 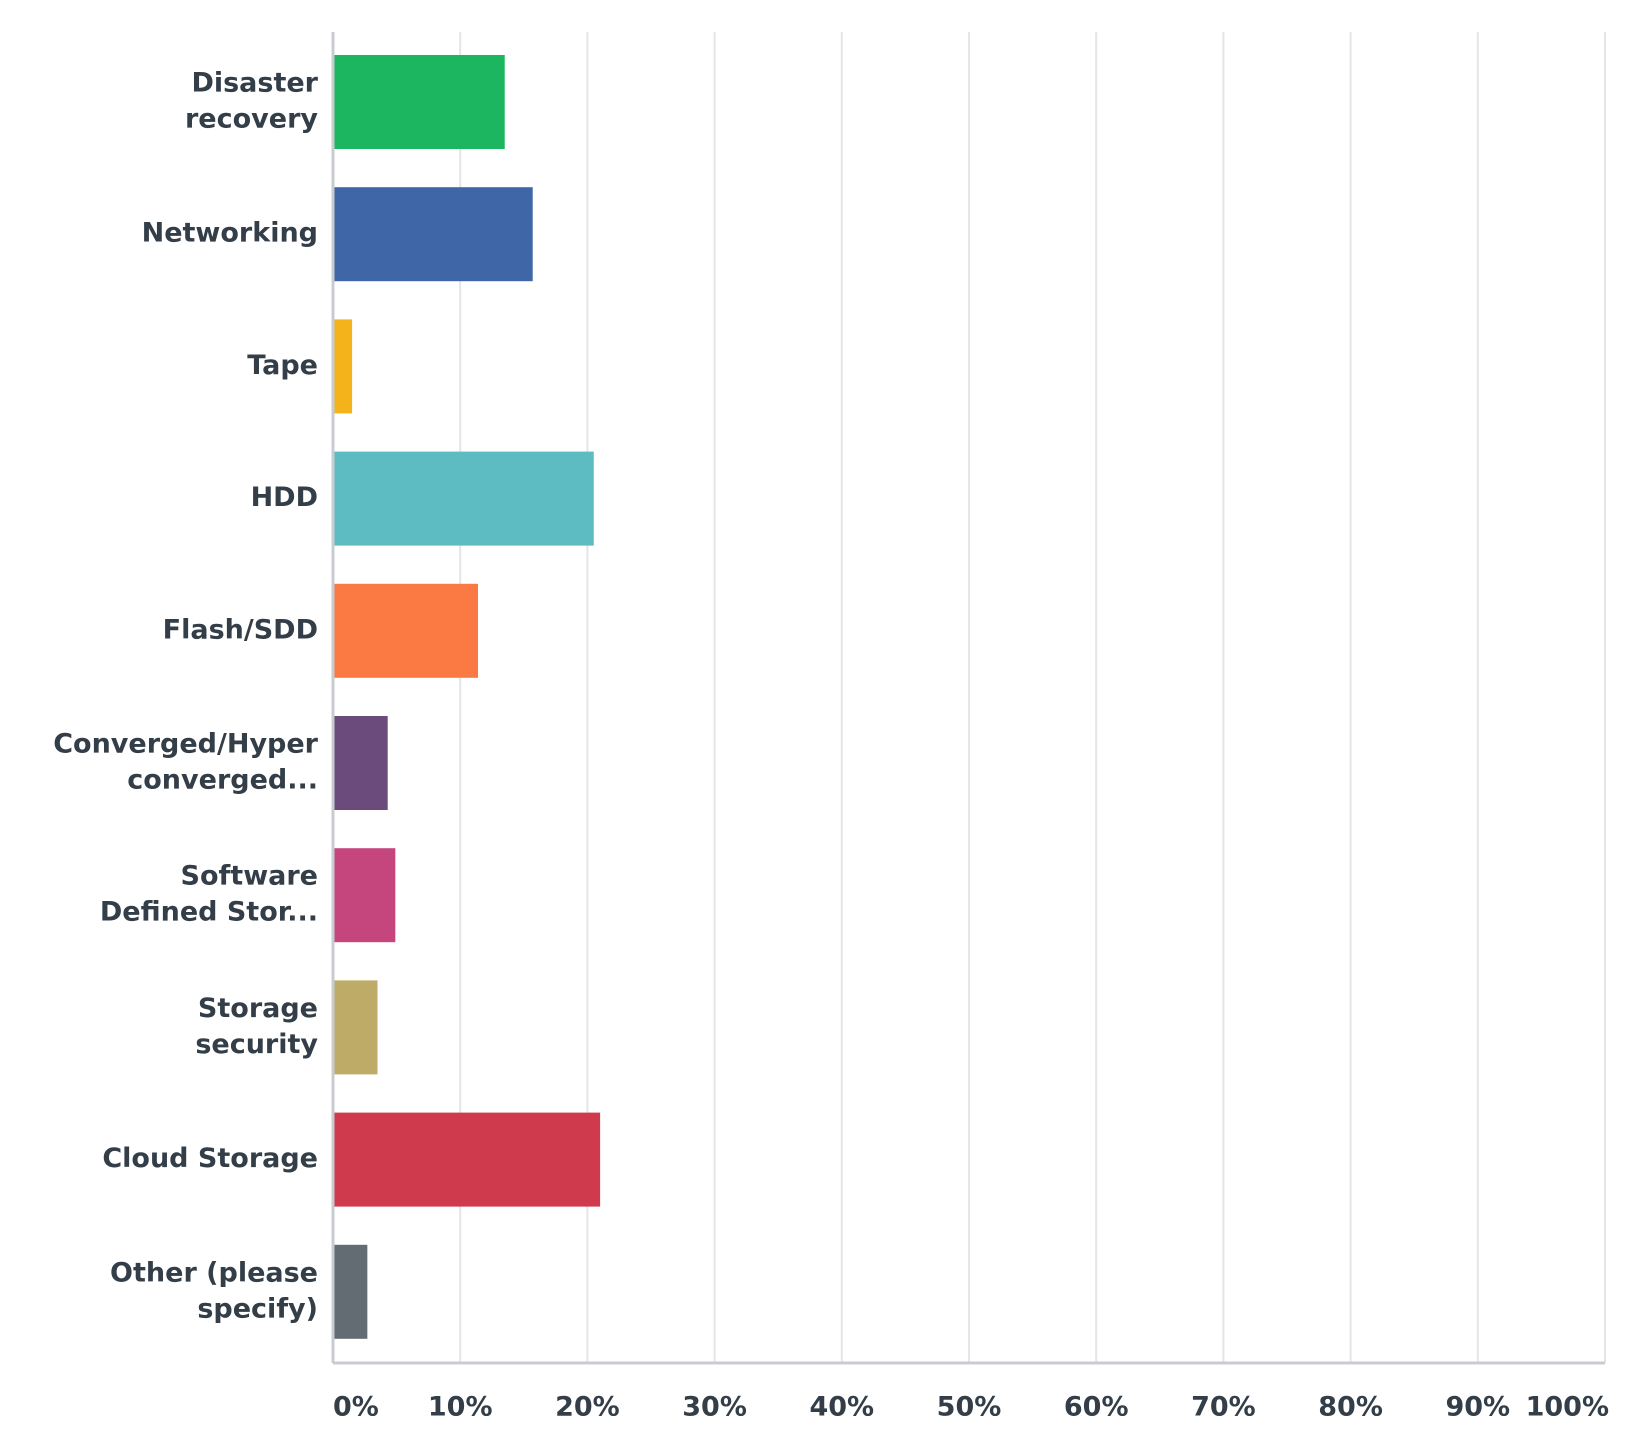 I want to click on x-tick-label-0: 0%, so click(x=356, y=1407).